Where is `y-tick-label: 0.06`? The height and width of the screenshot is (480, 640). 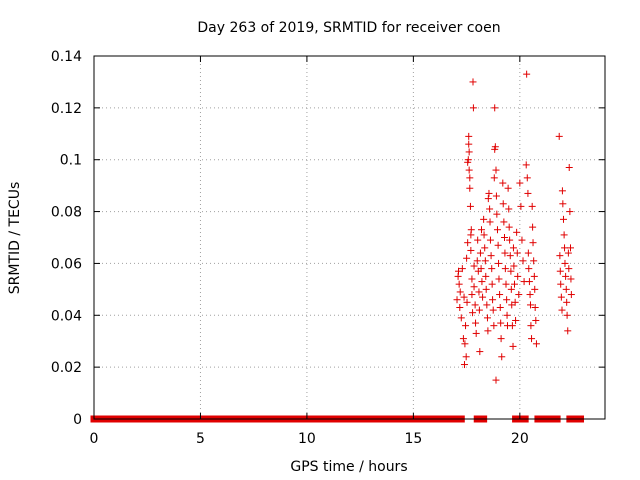 y-tick-label: 0.06 is located at coordinates (66, 264).